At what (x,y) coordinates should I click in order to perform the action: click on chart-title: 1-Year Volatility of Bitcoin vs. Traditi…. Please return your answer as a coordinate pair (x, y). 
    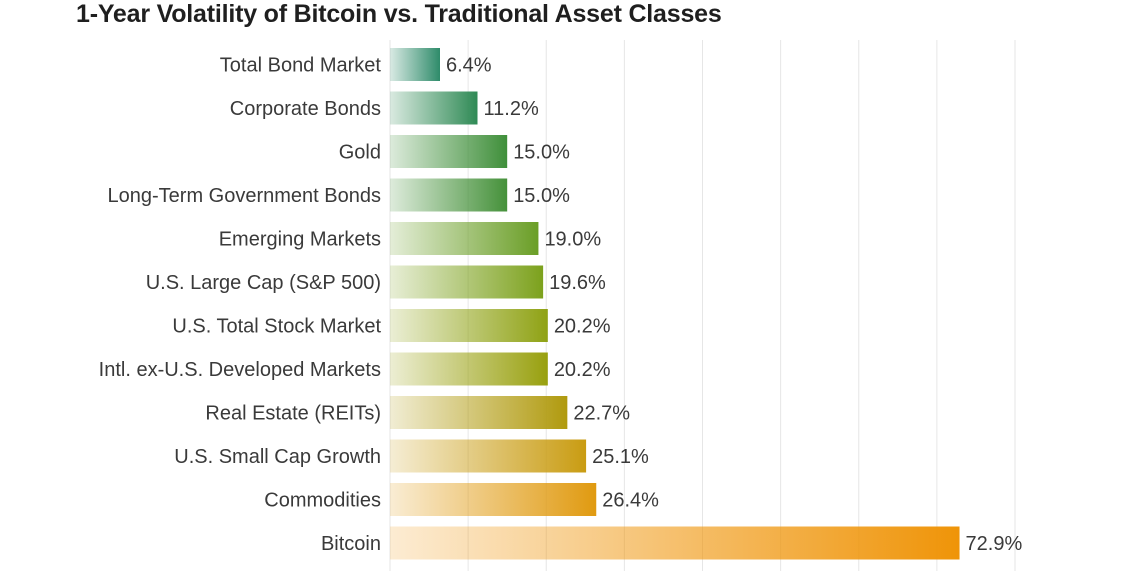
    Looking at the image, I should click on (399, 14).